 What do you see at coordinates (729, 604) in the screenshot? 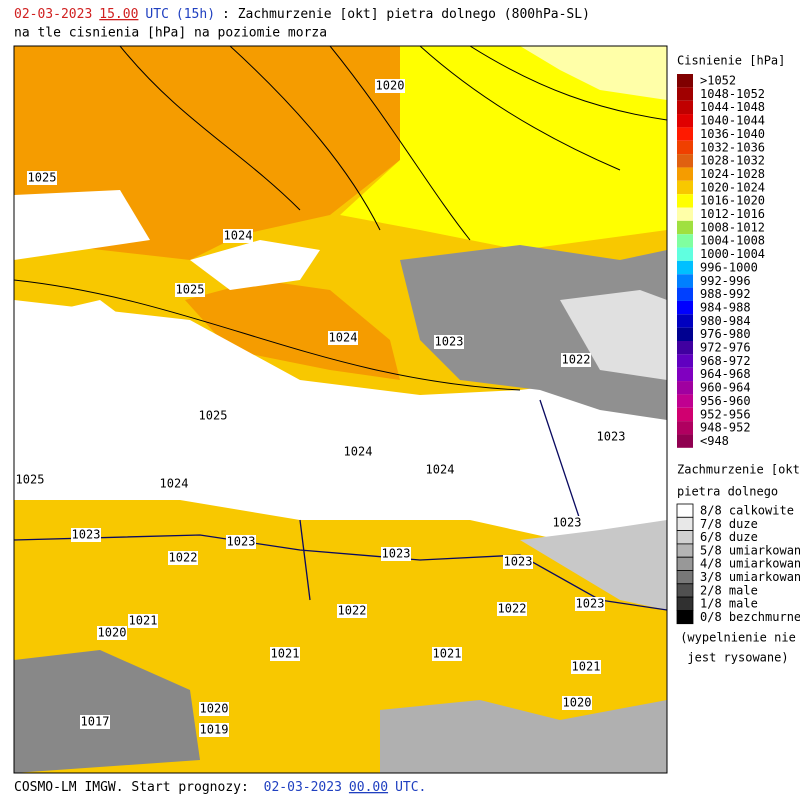
I see `cloud-legend-label: 1/8 male` at bounding box center [729, 604].